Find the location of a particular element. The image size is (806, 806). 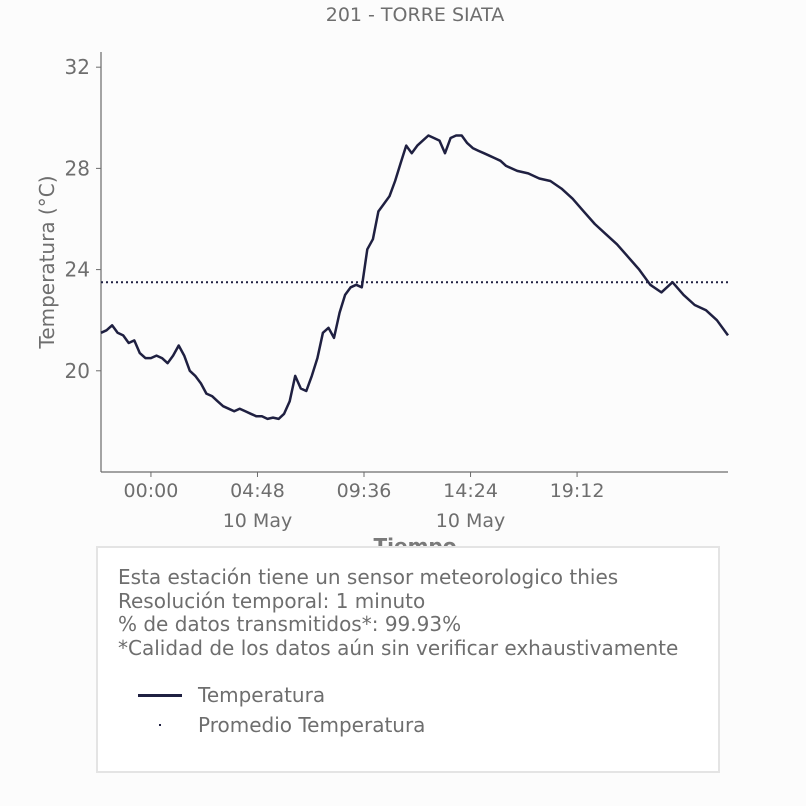

info-line-resolution: Resolución temporal: 1 minuto is located at coordinates (272, 600).